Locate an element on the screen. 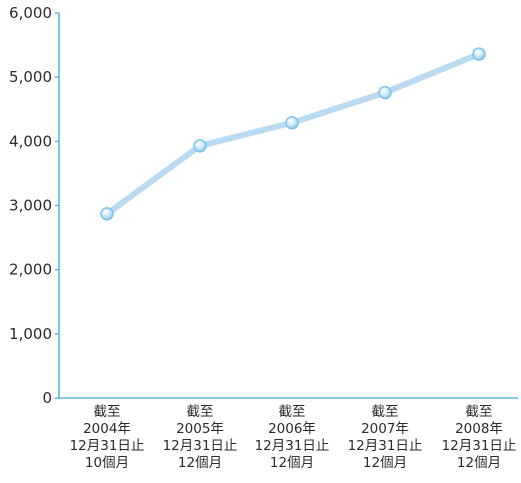  y-tick-label: 5,000 is located at coordinates (30, 77).